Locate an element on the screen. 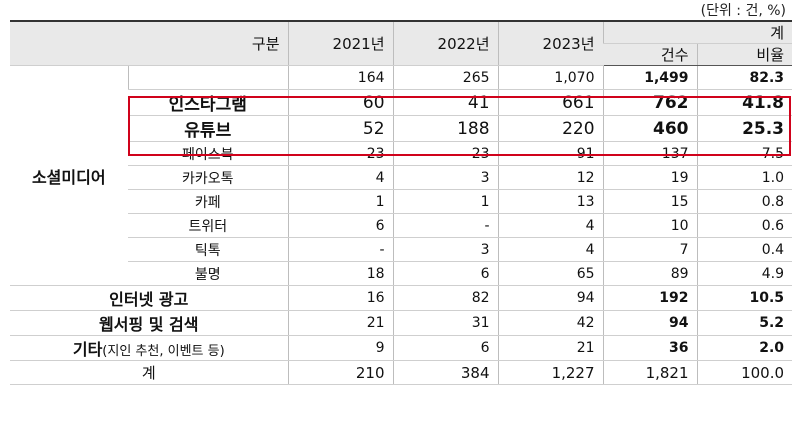 This screenshot has height=435, width=800. cell-count: 1,499 is located at coordinates (650, 77).